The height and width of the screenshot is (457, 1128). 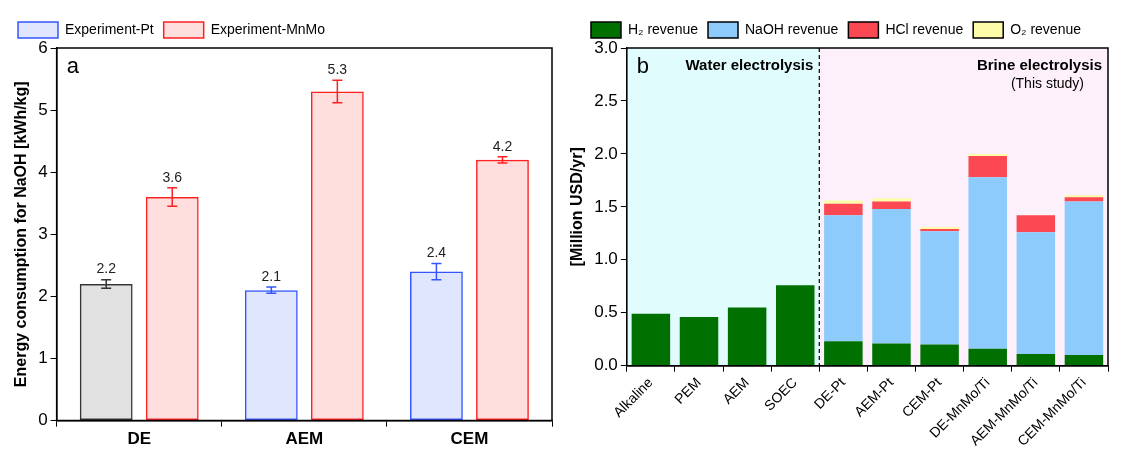 What do you see at coordinates (606, 206) in the screenshot?
I see `y-tick-label: 1.5` at bounding box center [606, 206].